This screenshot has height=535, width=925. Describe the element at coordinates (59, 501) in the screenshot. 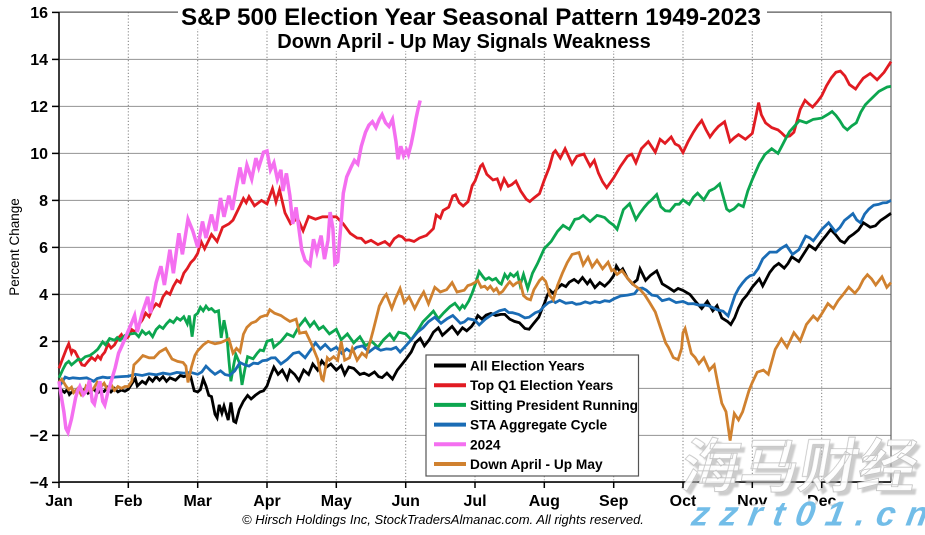

I see `svg-text: Jan` at that location.